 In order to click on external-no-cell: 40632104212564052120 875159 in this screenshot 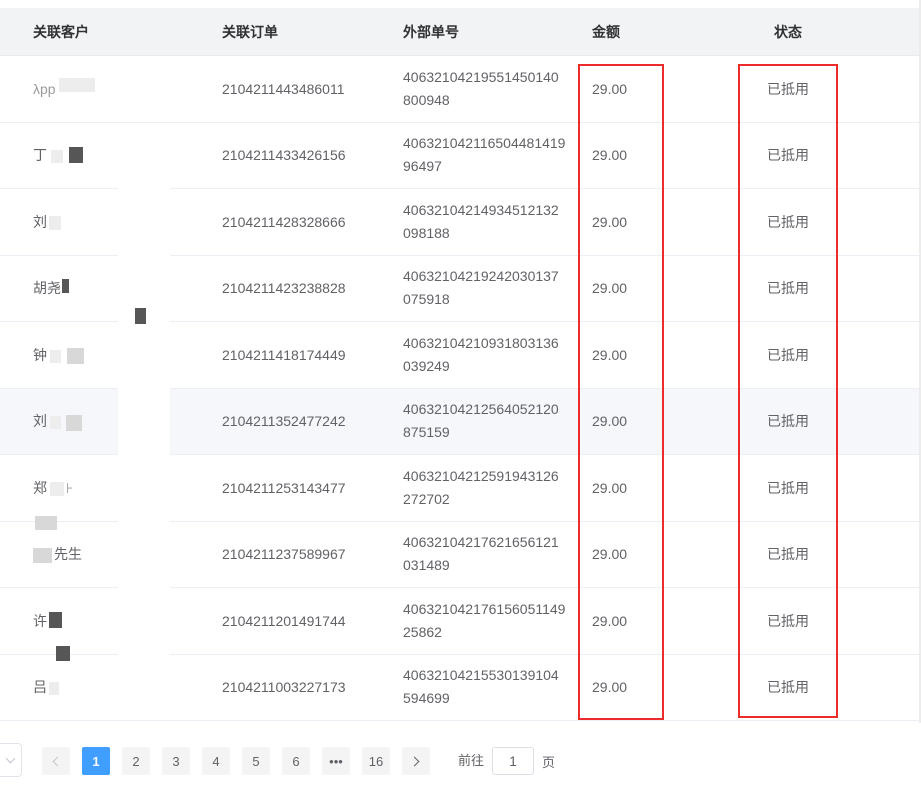, I will do `click(464, 421)`.